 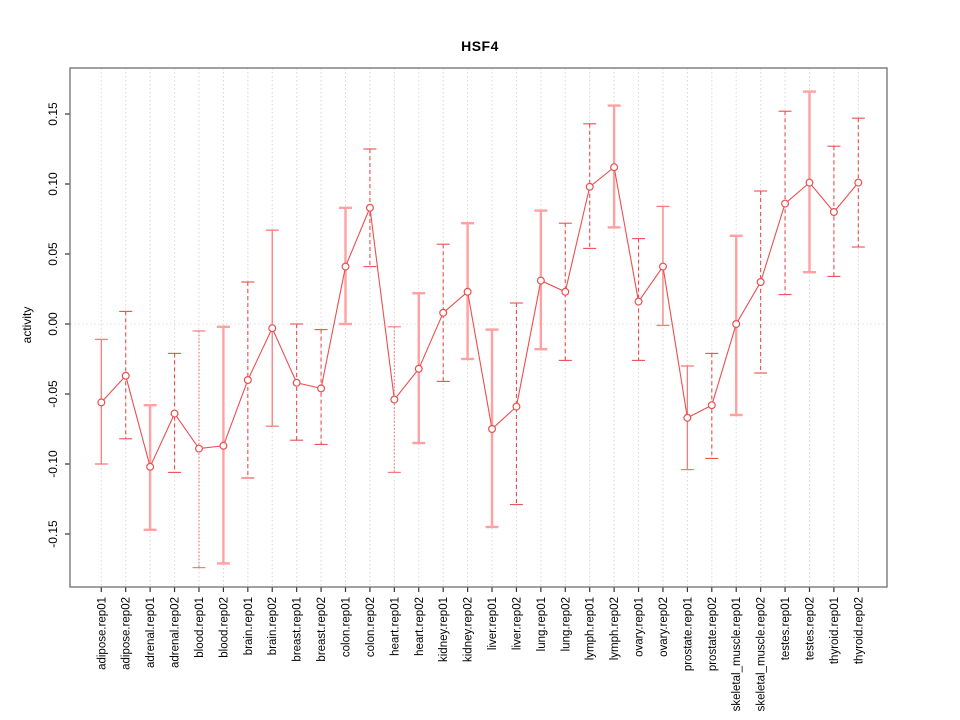 I want to click on x-tick-label: colon.rep02, so click(x=371, y=627).